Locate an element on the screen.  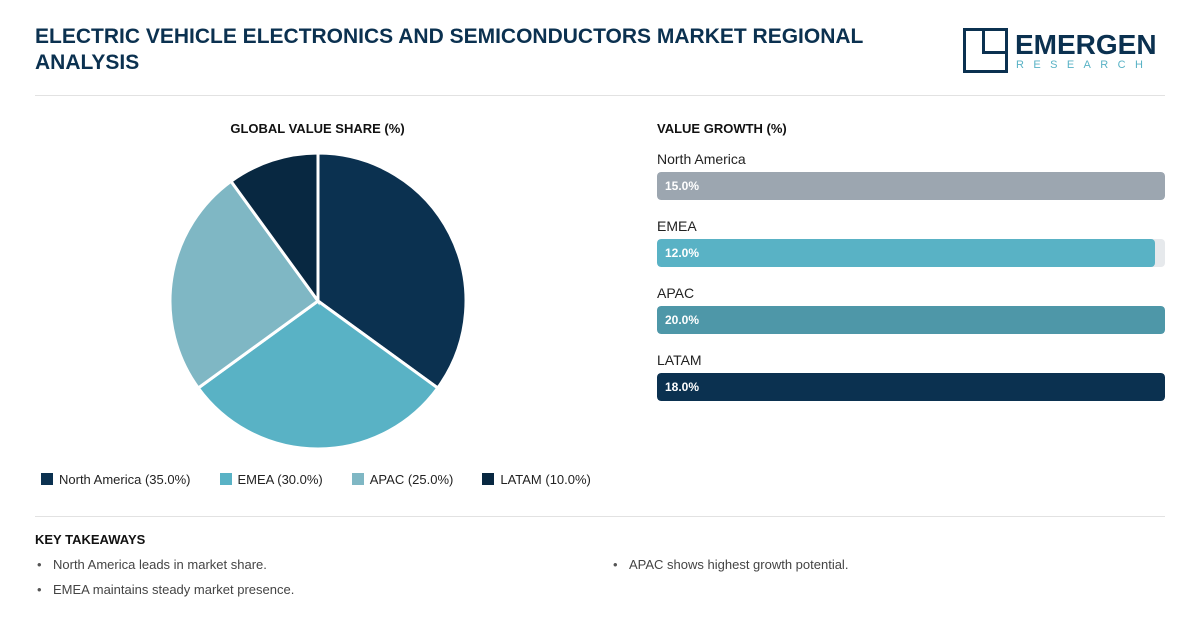
legend-label: APAC (25.0%) is located at coordinates (411, 479).